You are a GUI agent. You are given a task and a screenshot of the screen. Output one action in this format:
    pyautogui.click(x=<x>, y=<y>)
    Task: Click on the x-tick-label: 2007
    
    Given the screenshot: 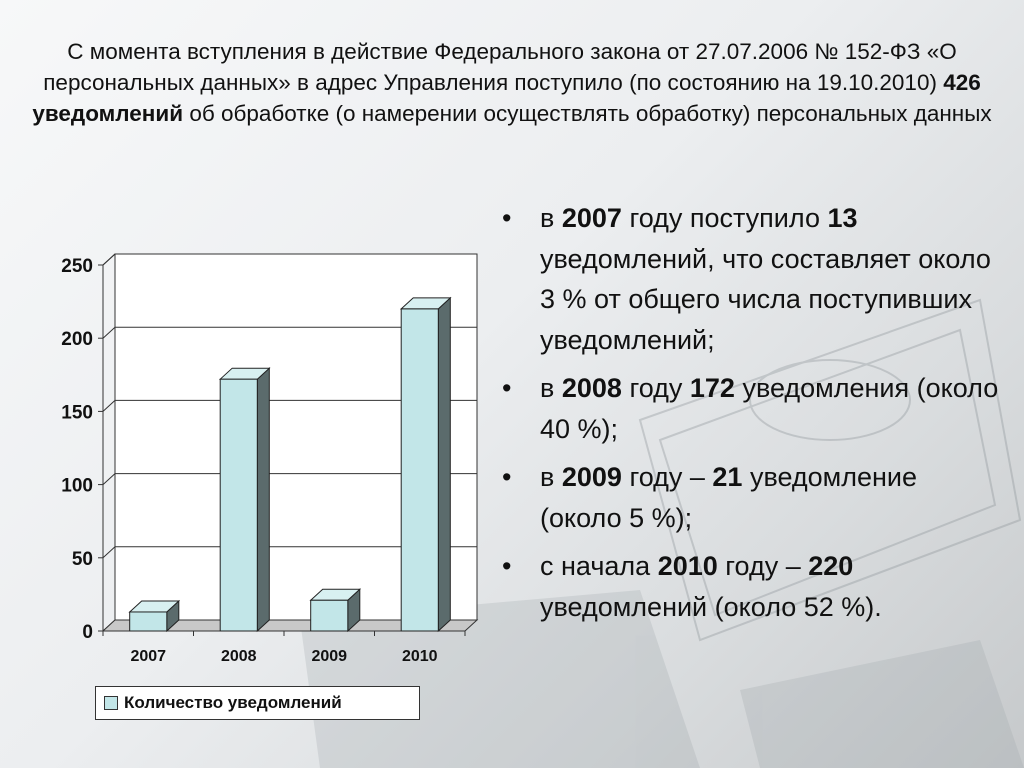 What is the action you would take?
    pyautogui.click(x=148, y=656)
    